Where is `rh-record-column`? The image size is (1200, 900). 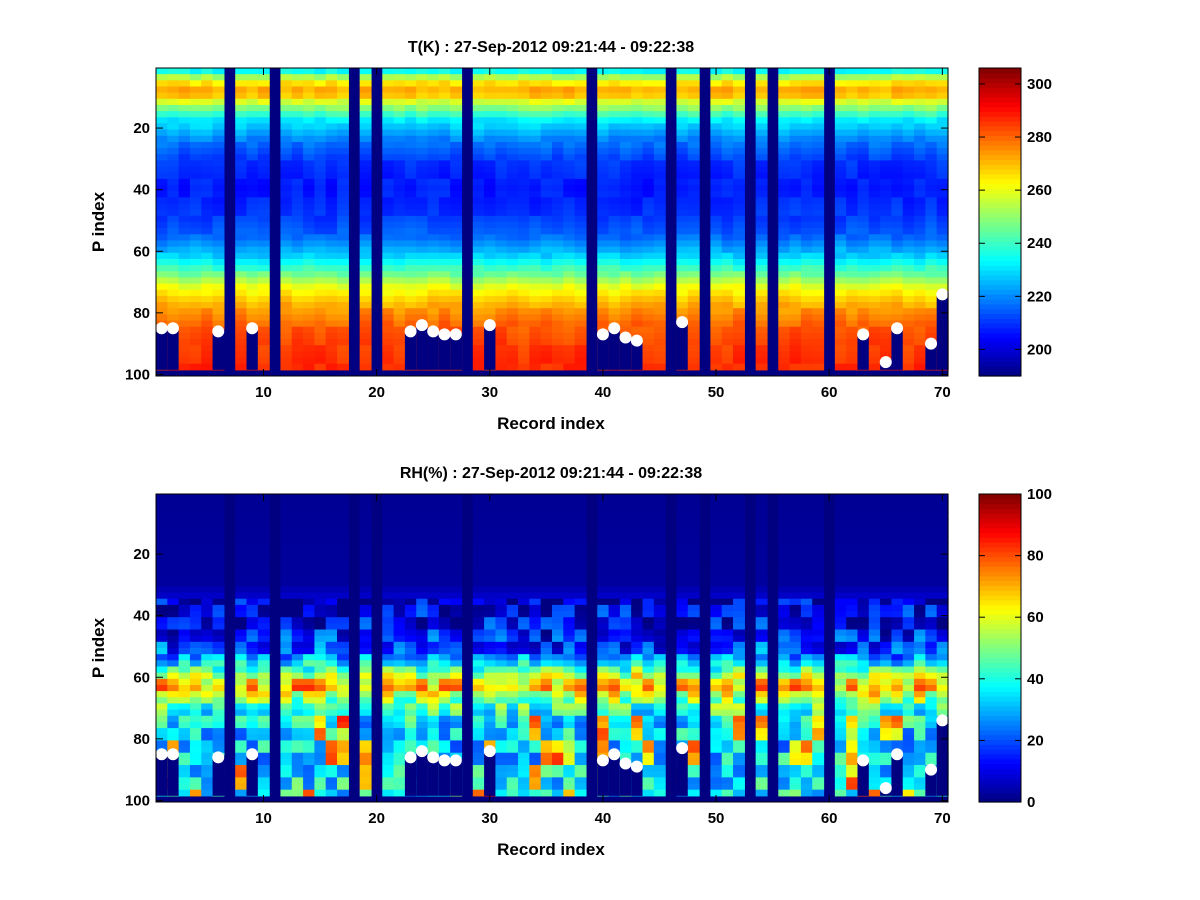
rh-record-column is located at coordinates (399, 645).